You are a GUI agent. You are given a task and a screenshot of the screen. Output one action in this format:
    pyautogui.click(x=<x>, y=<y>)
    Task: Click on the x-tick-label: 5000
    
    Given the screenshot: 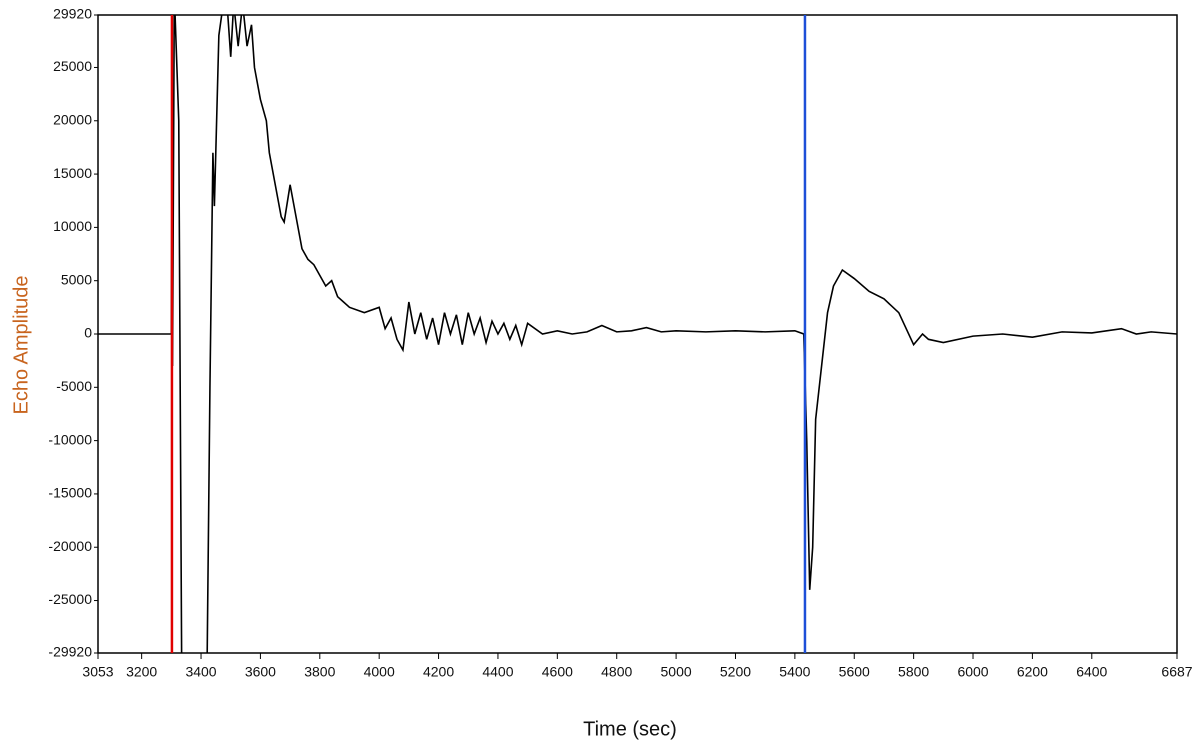 What is the action you would take?
    pyautogui.click(x=676, y=672)
    